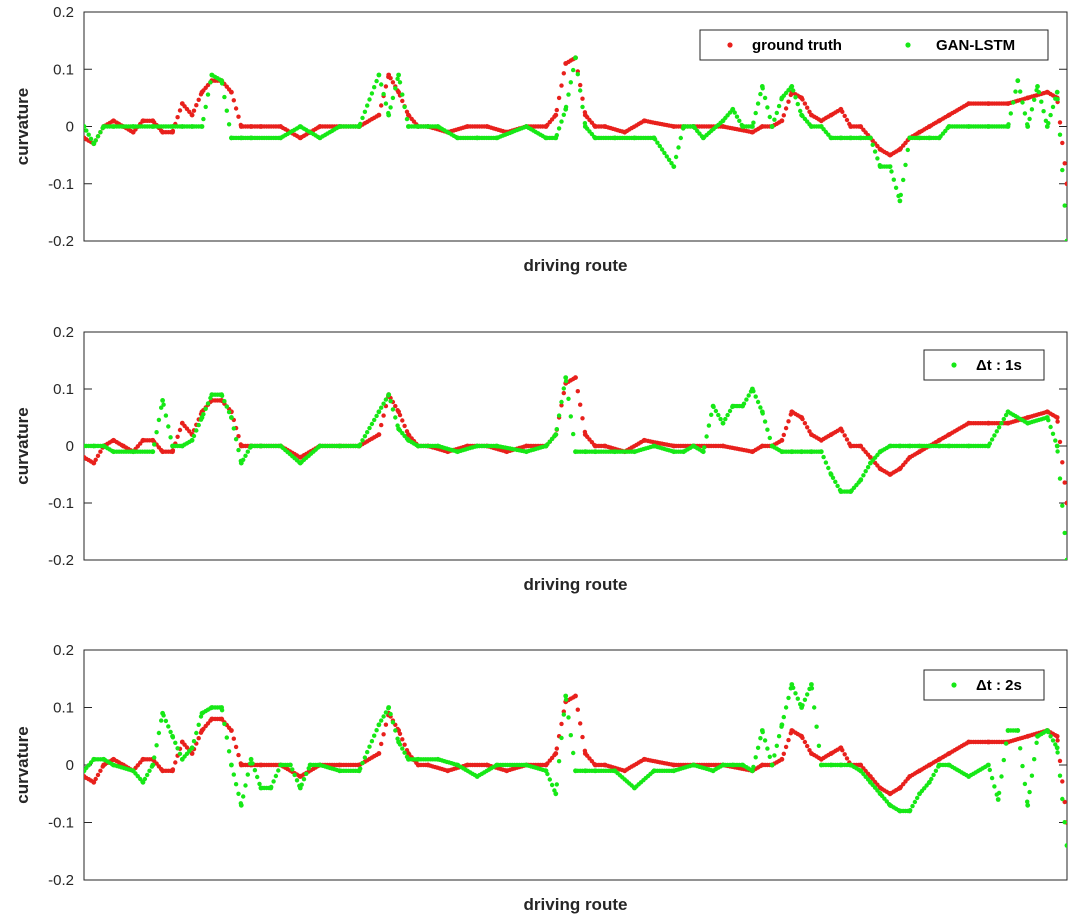 The height and width of the screenshot is (914, 1076). What do you see at coordinates (984, 365) in the screenshot?
I see `legend: Δt : 1s` at bounding box center [984, 365].